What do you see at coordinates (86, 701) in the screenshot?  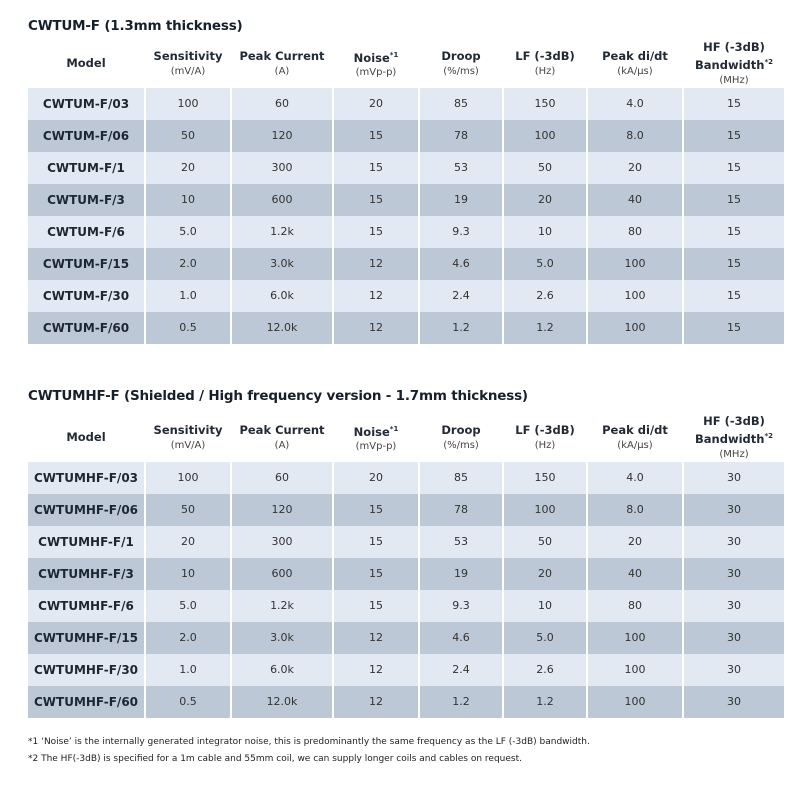 I see `model-cell: CWTUMHF-F/60` at bounding box center [86, 701].